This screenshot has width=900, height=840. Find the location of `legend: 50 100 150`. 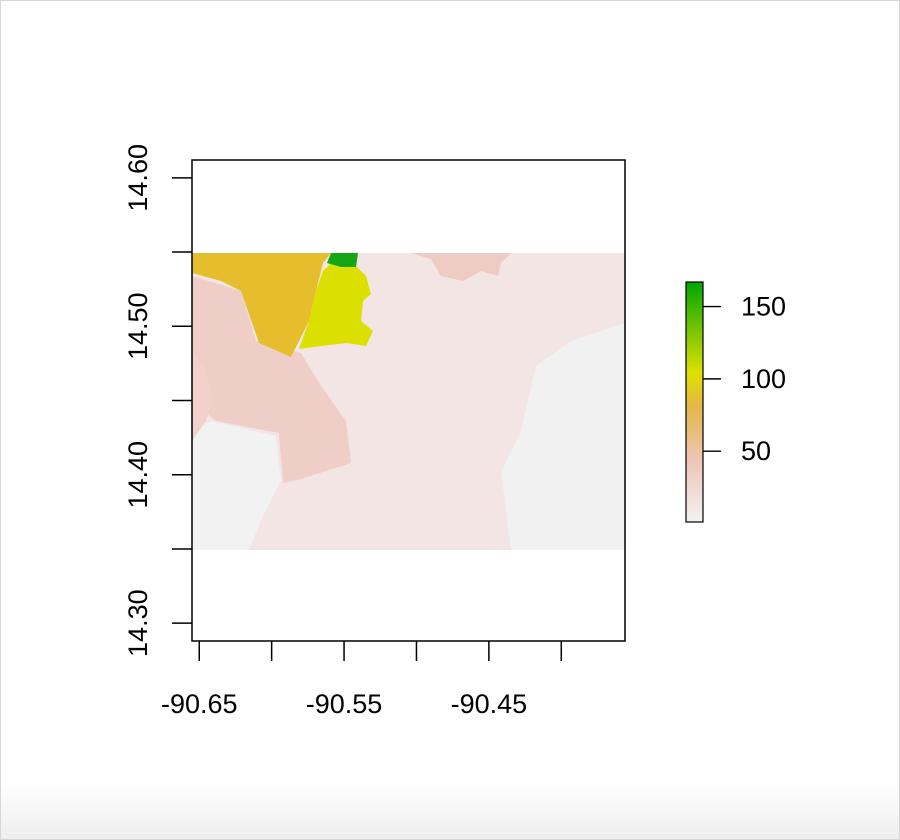

legend: 50 100 150 is located at coordinates (735, 402).